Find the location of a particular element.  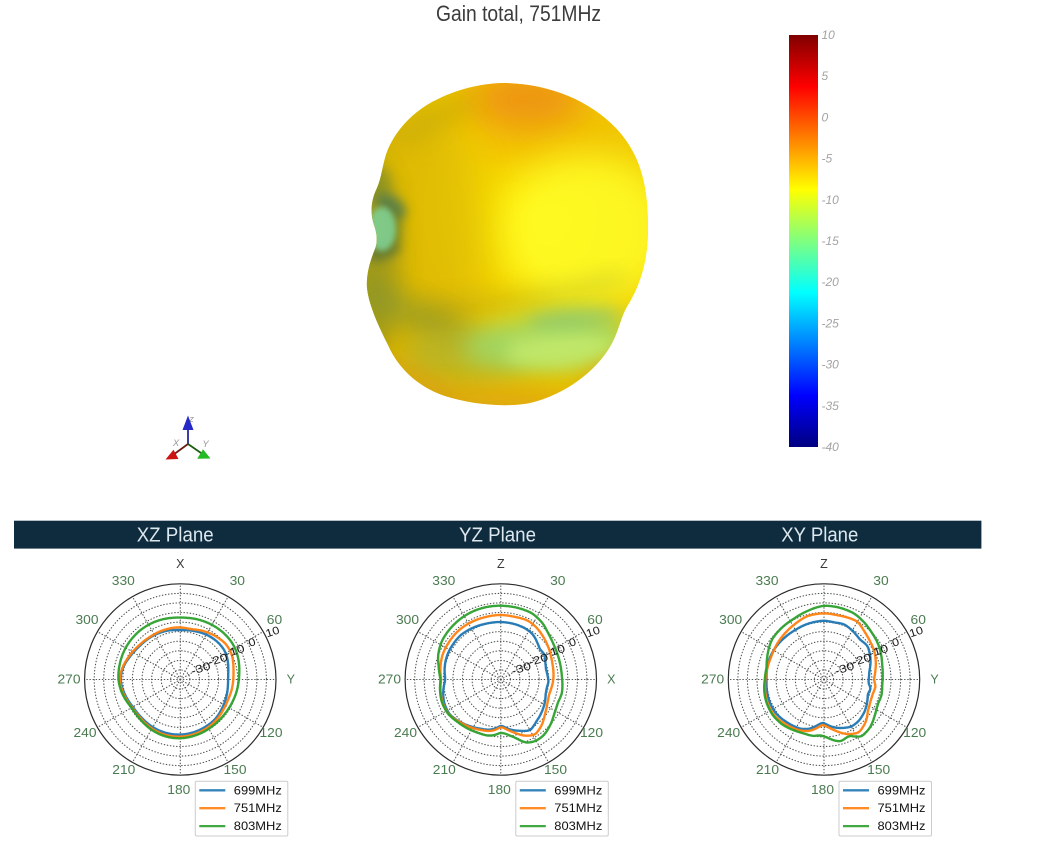

svg-text: -25 is located at coordinates (831, 323).